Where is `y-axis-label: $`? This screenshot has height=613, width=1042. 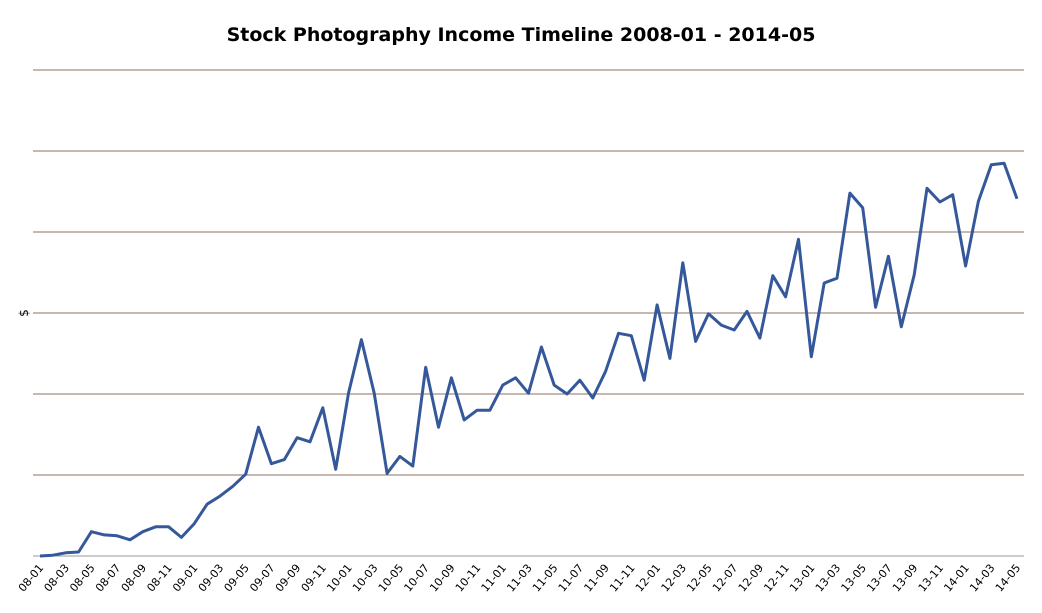 y-axis-label: $ is located at coordinates (24, 313).